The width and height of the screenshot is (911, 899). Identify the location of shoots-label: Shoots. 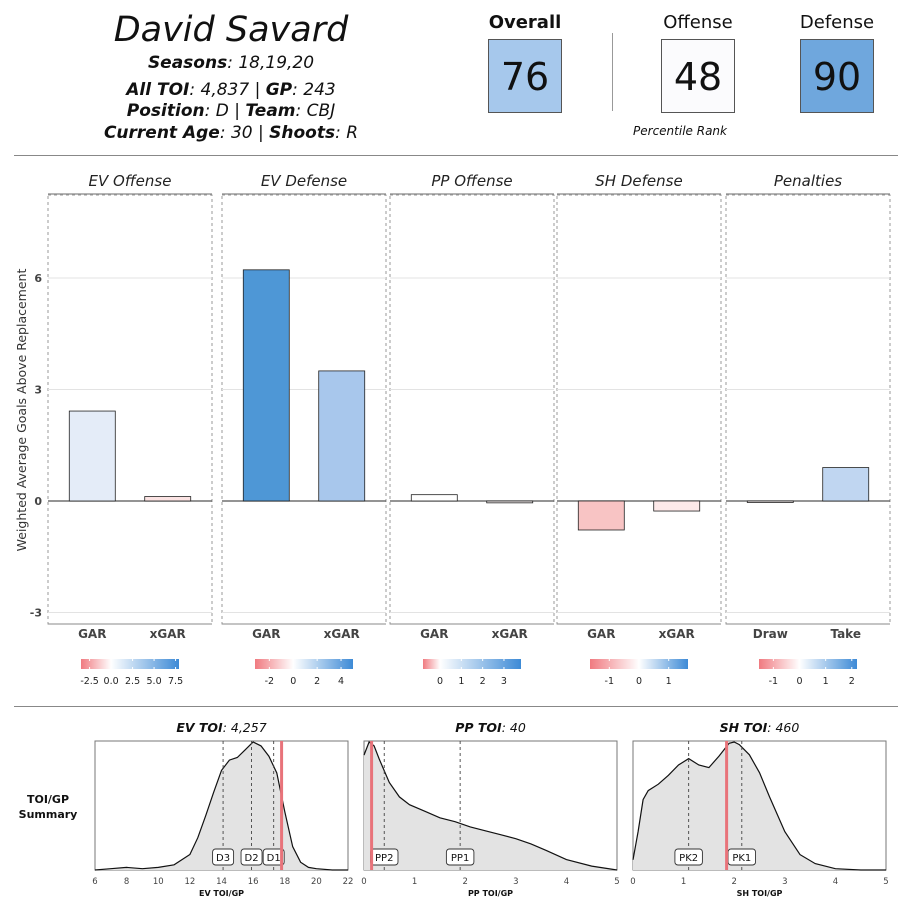
(302, 133).